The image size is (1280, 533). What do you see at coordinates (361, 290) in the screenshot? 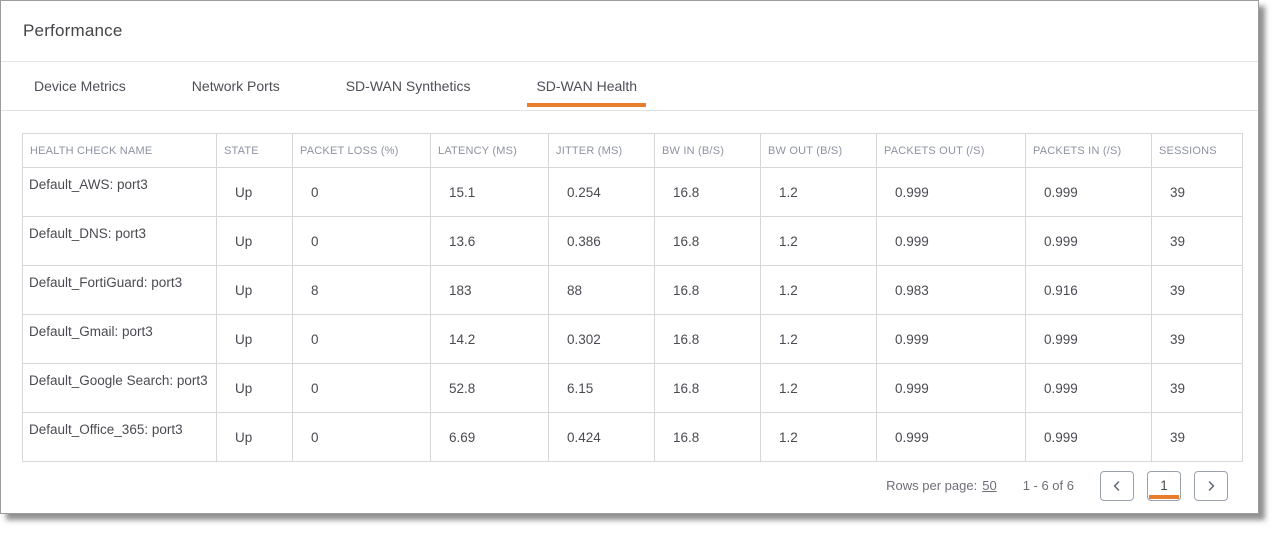
I see `value-cell: 8` at bounding box center [361, 290].